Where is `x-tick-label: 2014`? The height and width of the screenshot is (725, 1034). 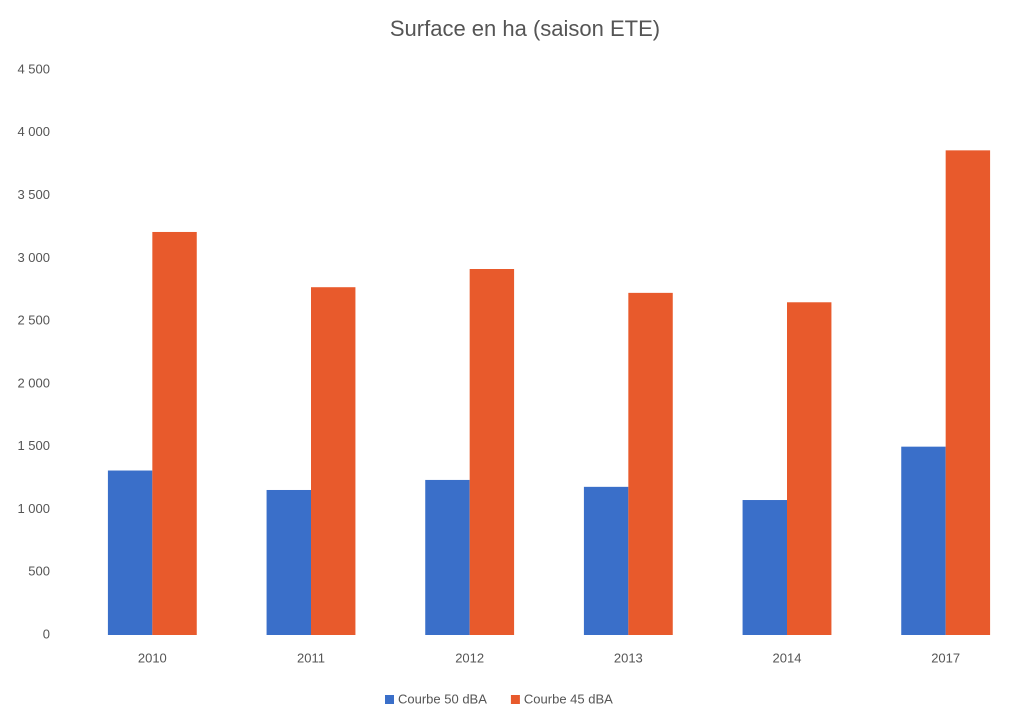 x-tick-label: 2014 is located at coordinates (787, 657).